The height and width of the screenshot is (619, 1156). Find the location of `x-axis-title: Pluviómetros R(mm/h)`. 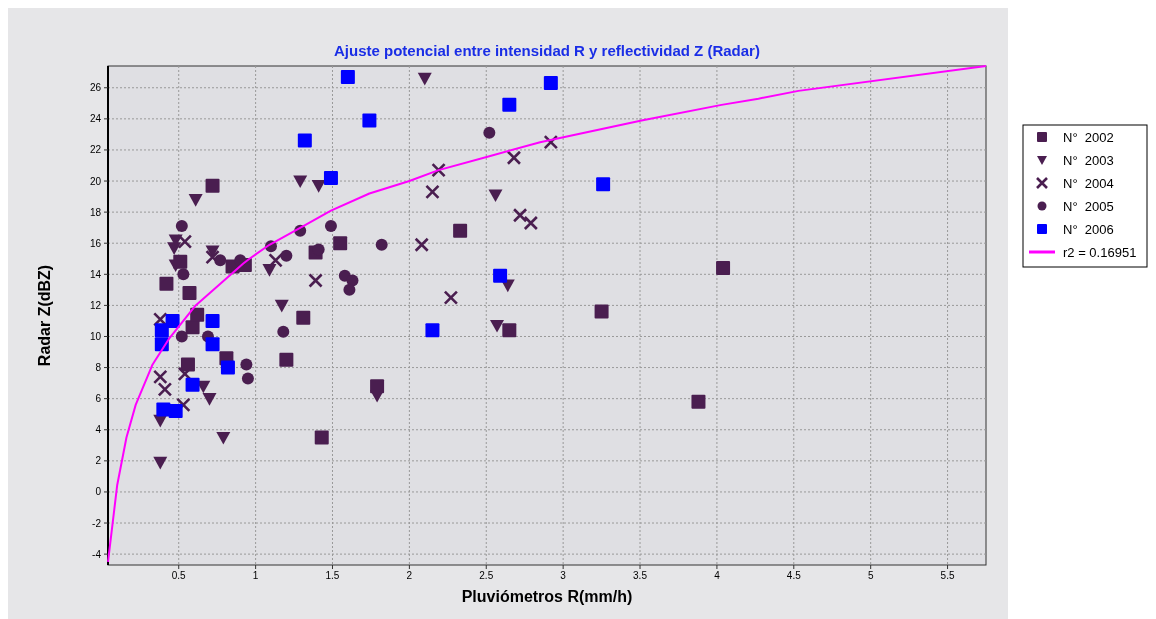

x-axis-title: Pluviómetros R(mm/h) is located at coordinates (547, 596).